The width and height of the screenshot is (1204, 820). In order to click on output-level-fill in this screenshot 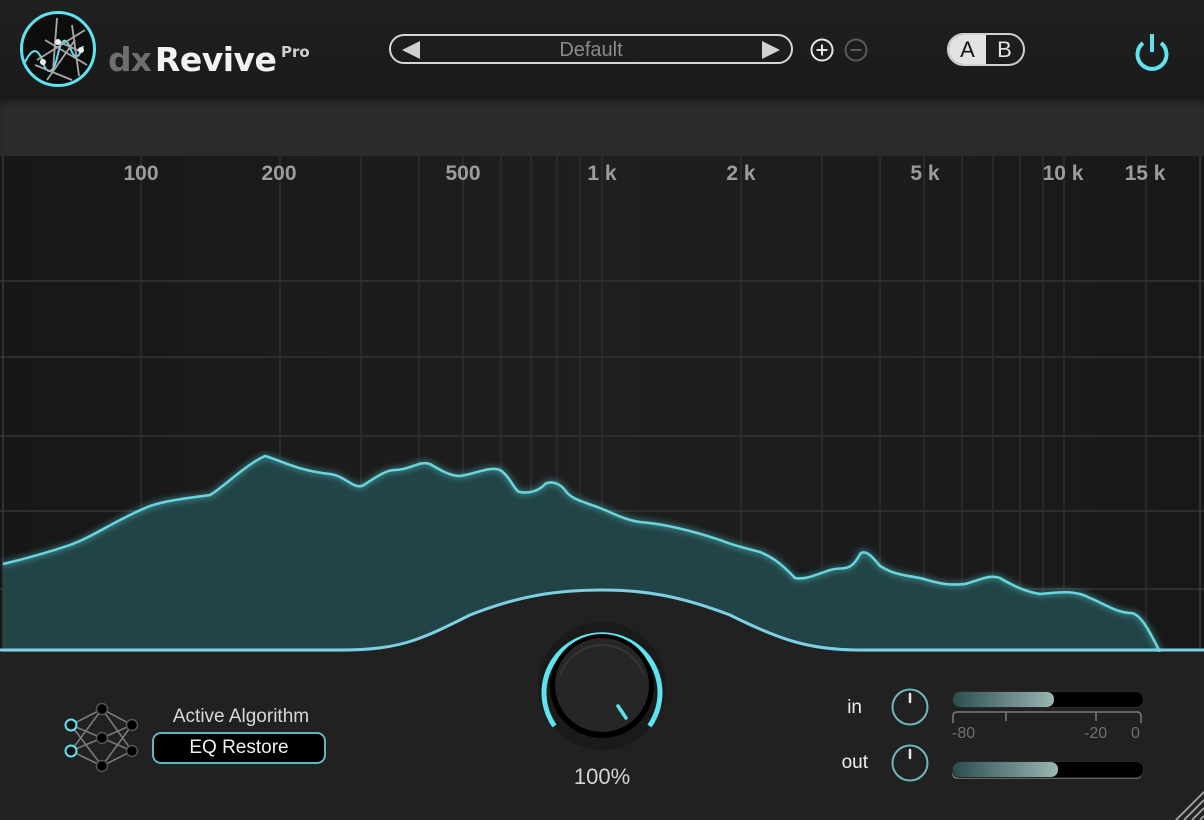, I will do `click(1005, 769)`.